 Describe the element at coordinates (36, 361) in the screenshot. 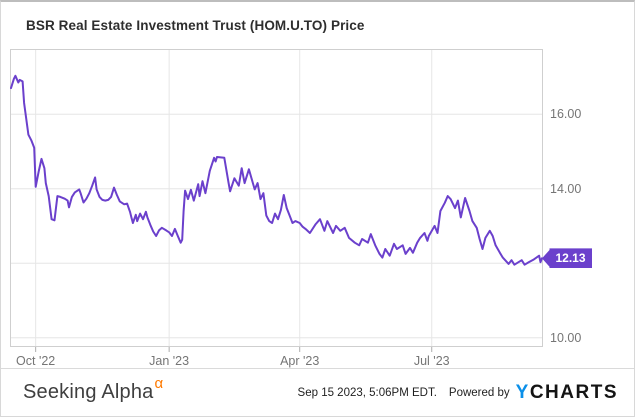

I see `x-axis-label: Oct '22` at that location.